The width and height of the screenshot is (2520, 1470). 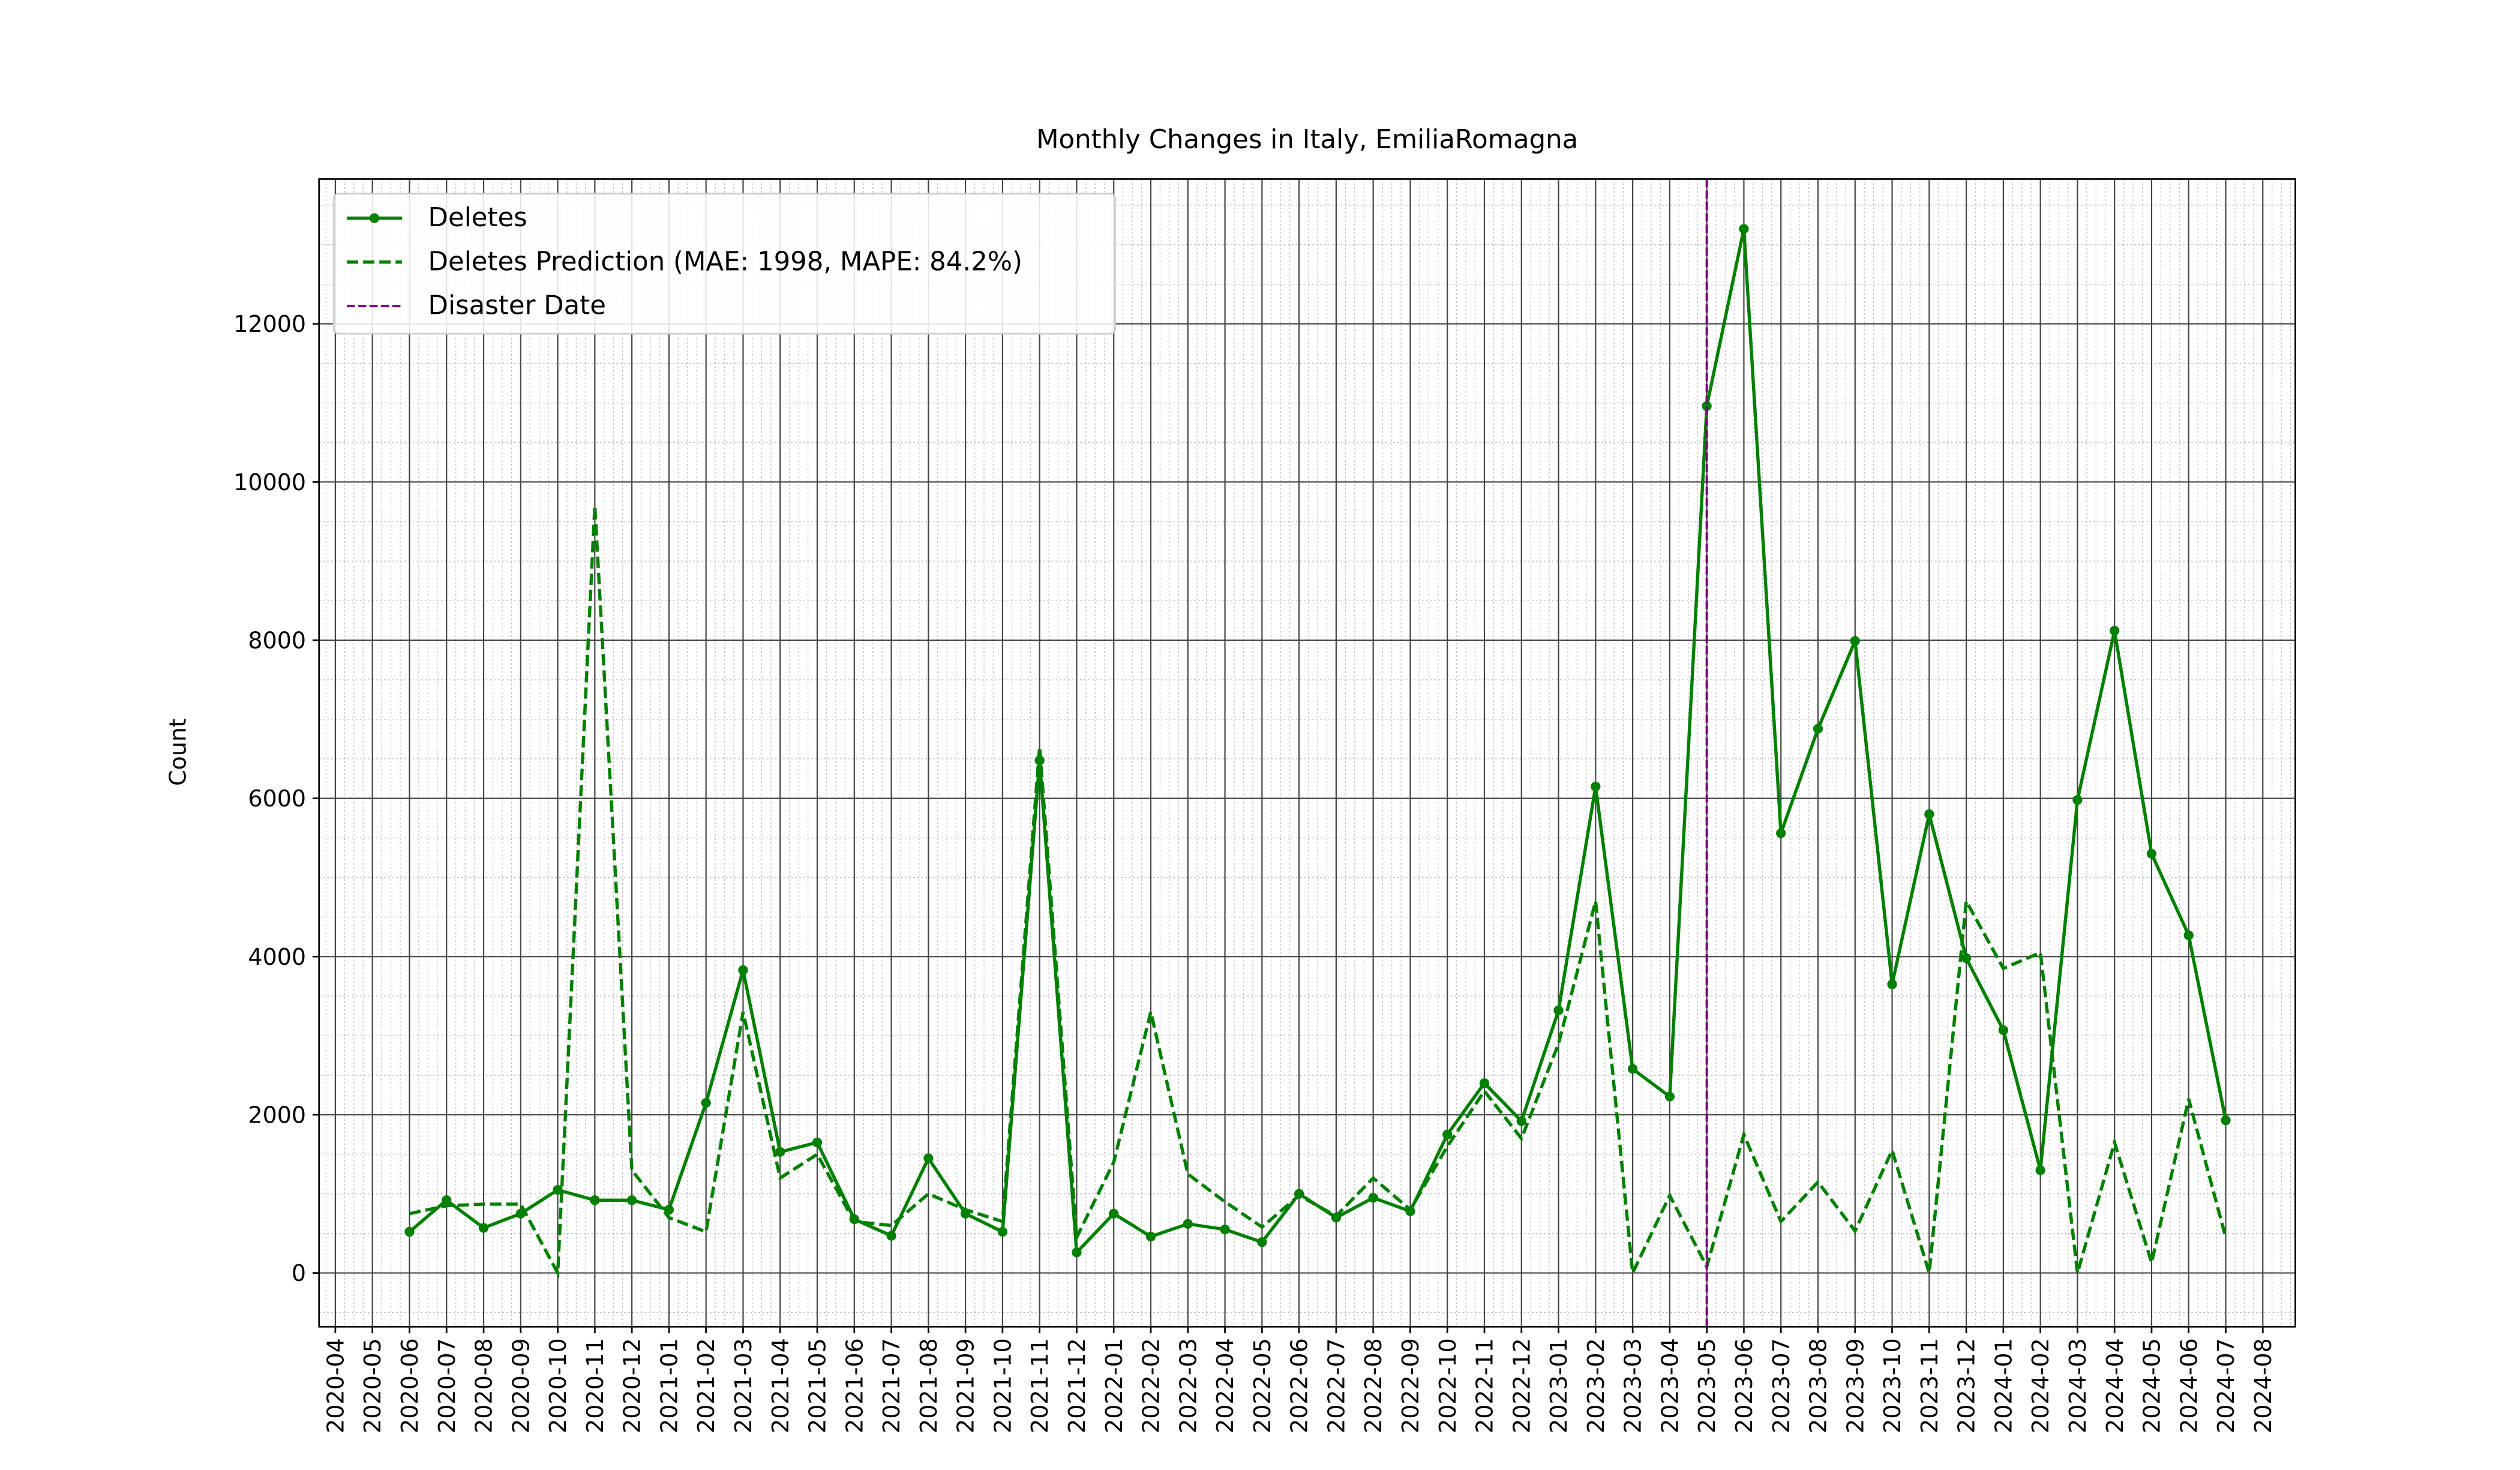 What do you see at coordinates (1818, 1386) in the screenshot?
I see `x-tick-label: 2023-08` at bounding box center [1818, 1386].